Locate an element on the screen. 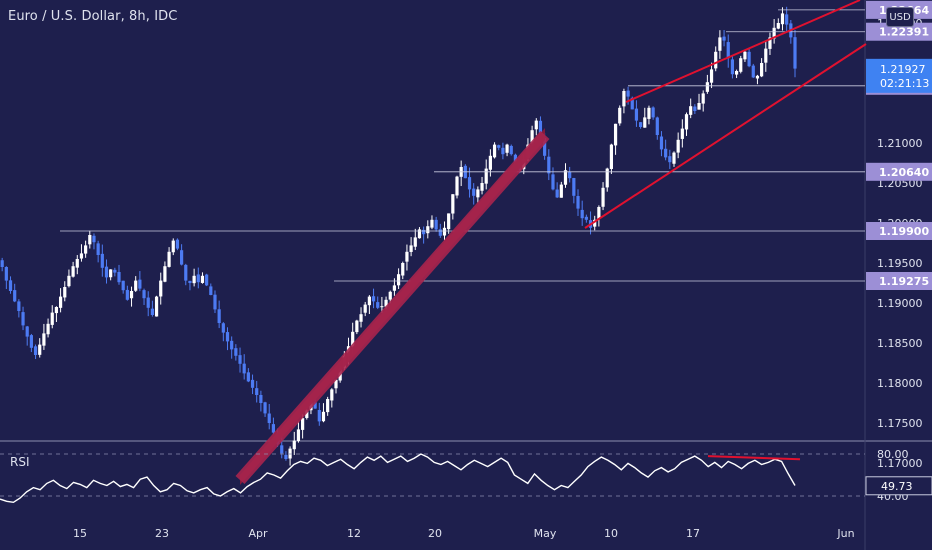 The width and height of the screenshot is (932, 550). rsi-value-badge is located at coordinates (898, 486).